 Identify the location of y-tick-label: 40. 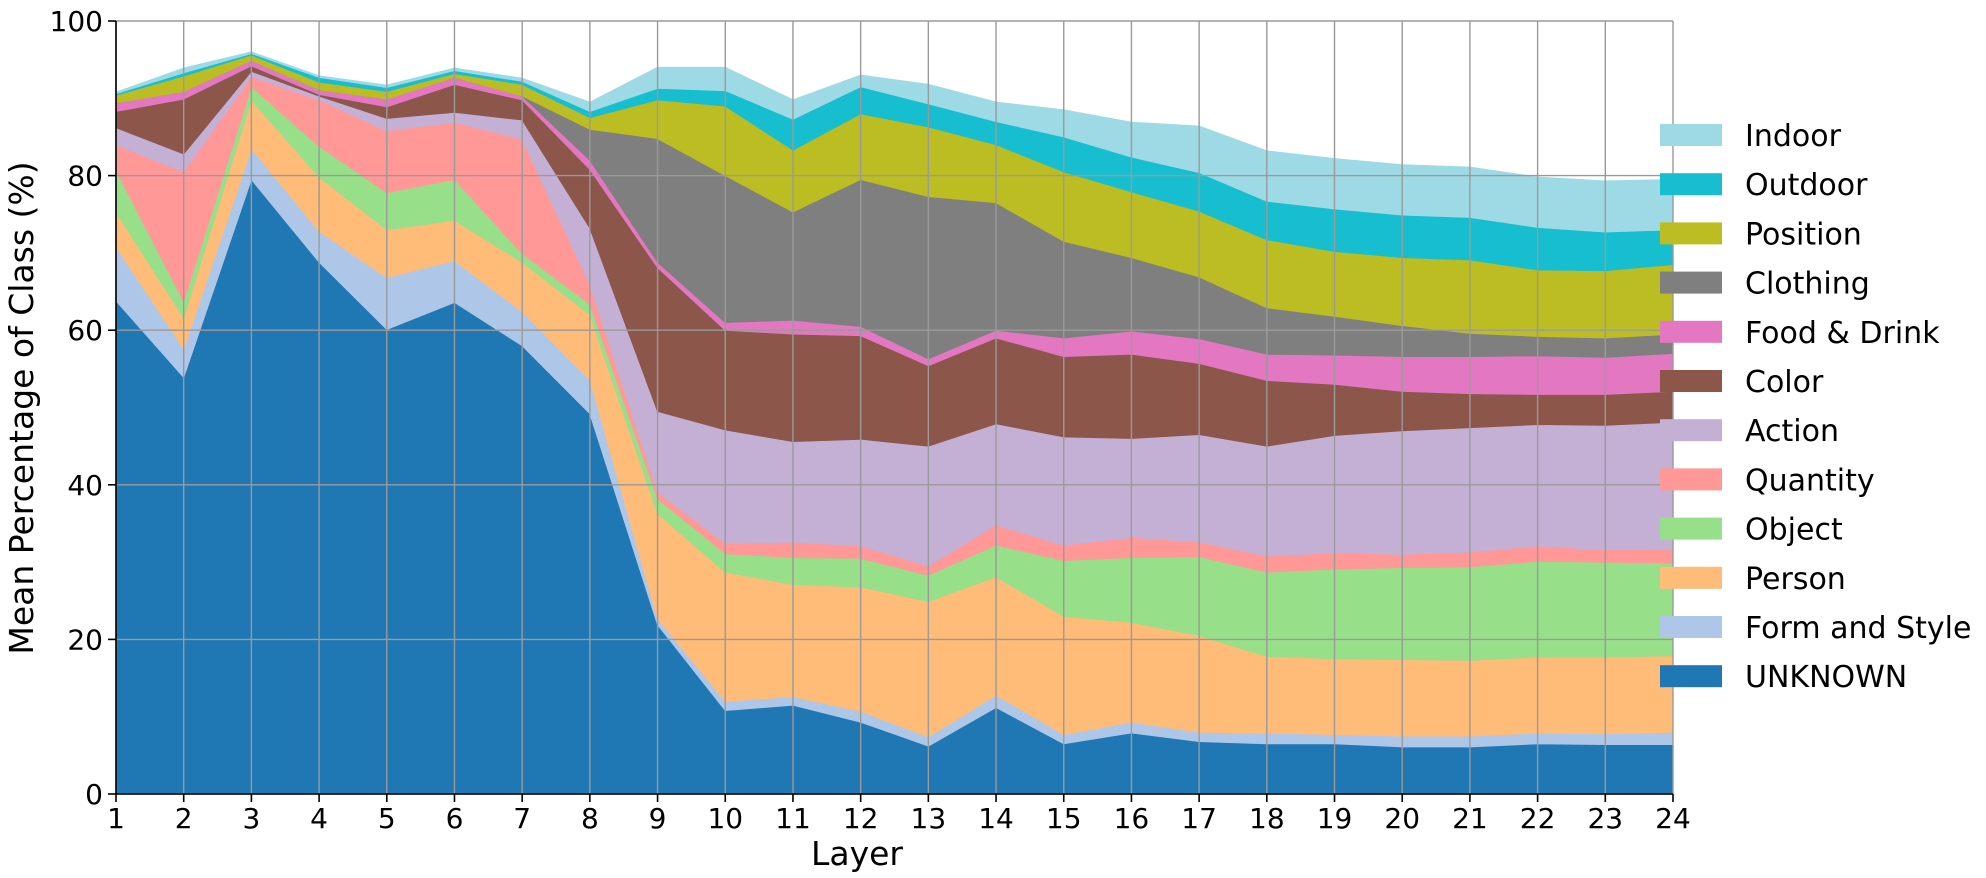
(85, 485).